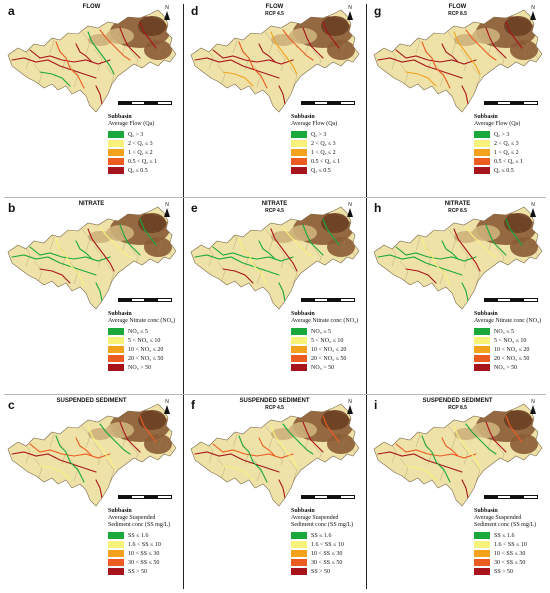 The height and width of the screenshot is (593, 550). I want to click on legend-item: 1.6 < SS ≤ 10, so click(322, 544).